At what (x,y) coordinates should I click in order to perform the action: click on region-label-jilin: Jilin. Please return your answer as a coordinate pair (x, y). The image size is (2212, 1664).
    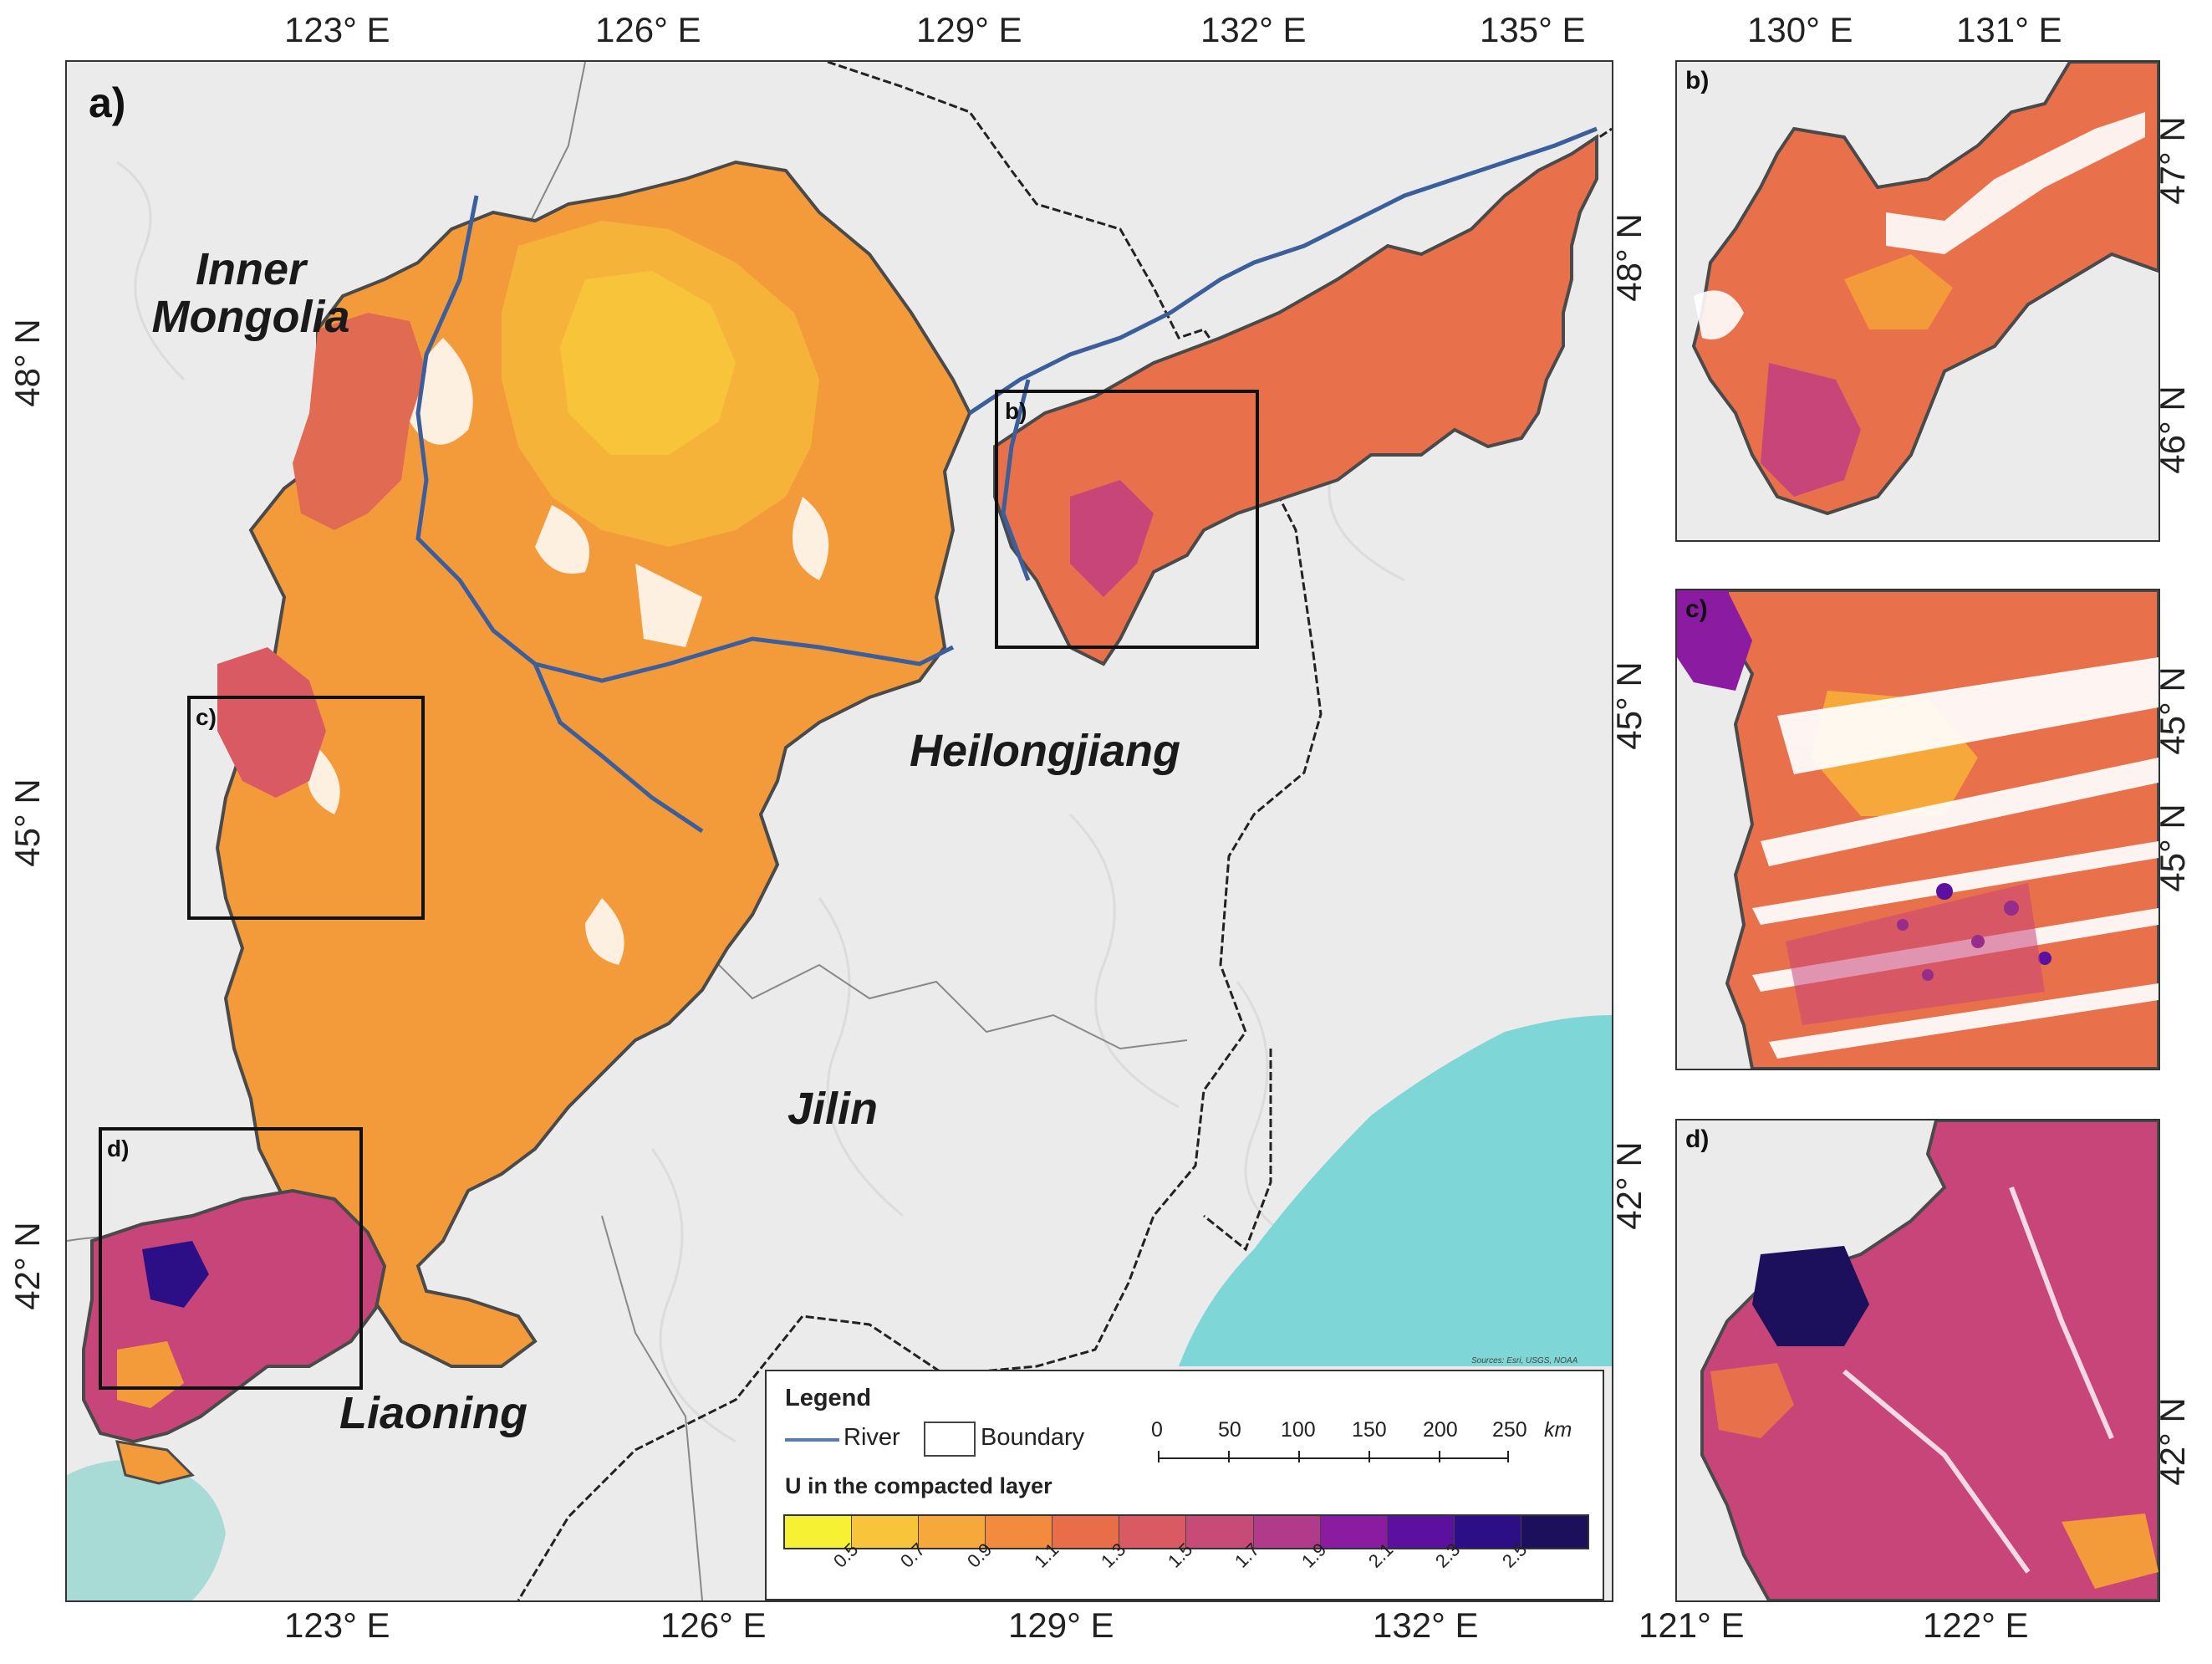
    Looking at the image, I should click on (833, 1109).